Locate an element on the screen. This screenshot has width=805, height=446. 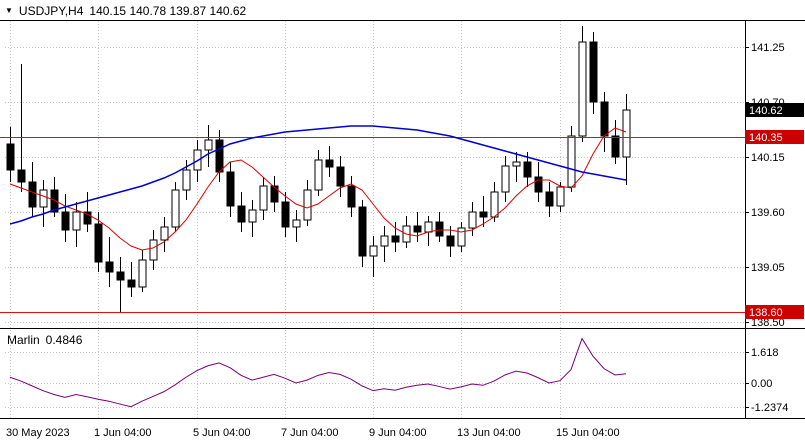
ohlc-readout: 140.15 140.78 139.87 140.62 is located at coordinates (168, 10).